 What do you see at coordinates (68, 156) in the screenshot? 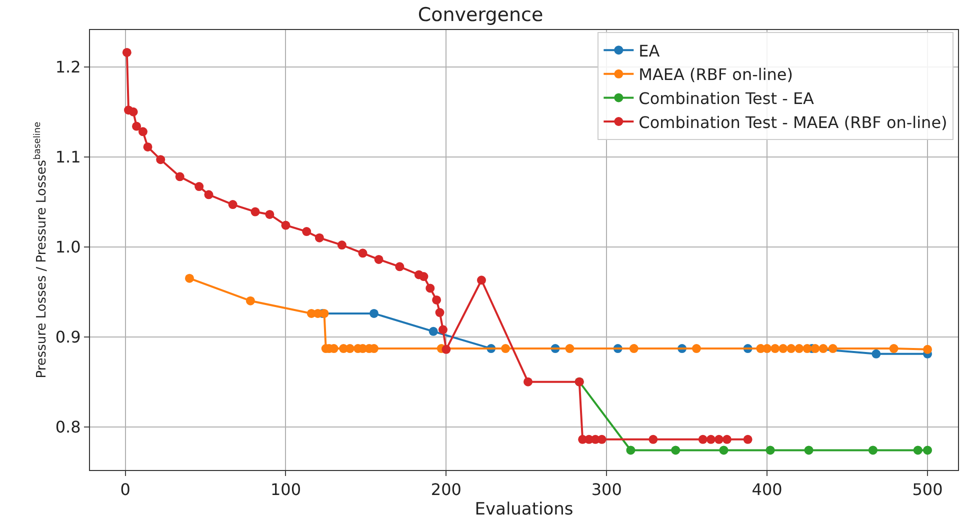
I see `y-tick-label: 1.1` at bounding box center [68, 156].